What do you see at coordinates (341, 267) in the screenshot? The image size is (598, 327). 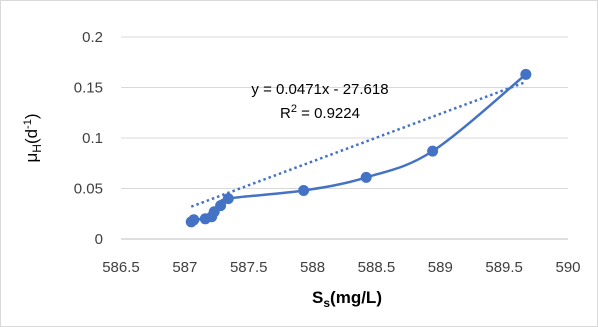 I see `x-tick-labels: 586.5 587 587.5 588 588.5 589 589.5 590` at bounding box center [341, 267].